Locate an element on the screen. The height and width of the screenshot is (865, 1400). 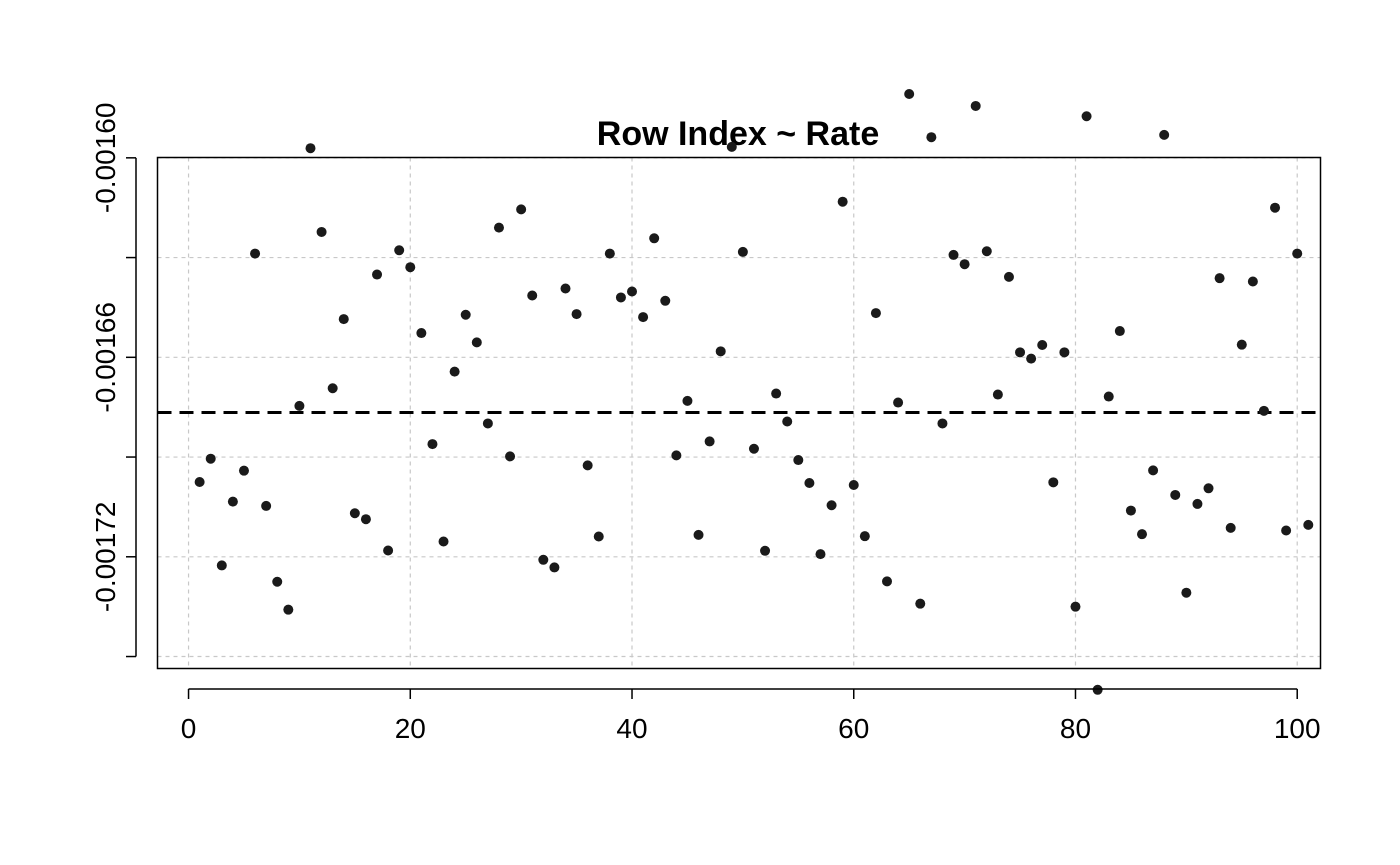
x-tick-label: 60 is located at coordinates (853, 728).